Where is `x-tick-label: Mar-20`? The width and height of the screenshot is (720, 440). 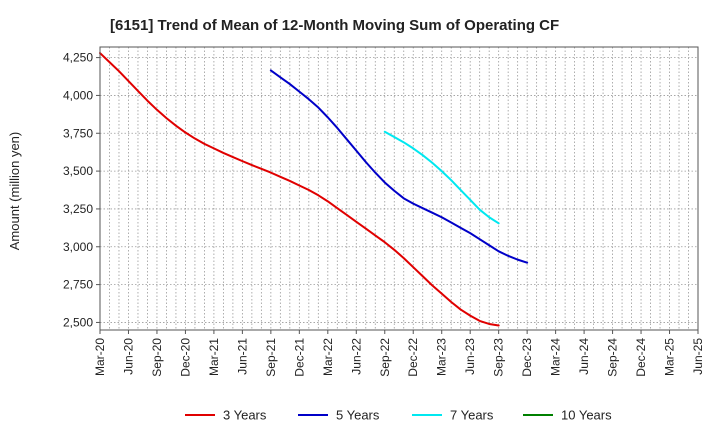 x-tick-label: Mar-20 is located at coordinates (100, 357).